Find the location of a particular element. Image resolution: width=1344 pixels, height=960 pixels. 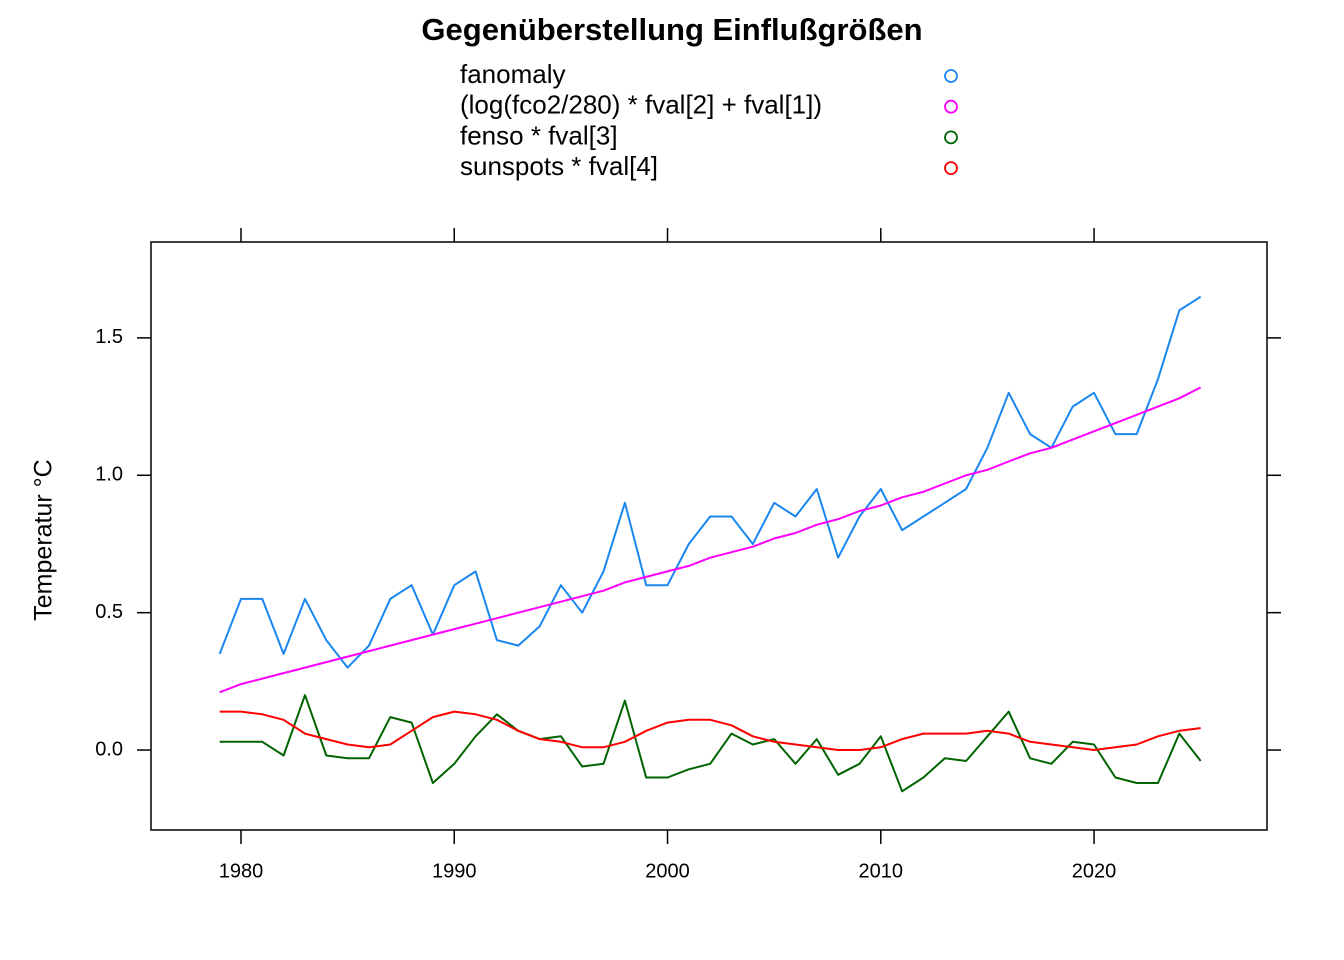

legend-label: sunspots * fval[4] is located at coordinates (559, 166).